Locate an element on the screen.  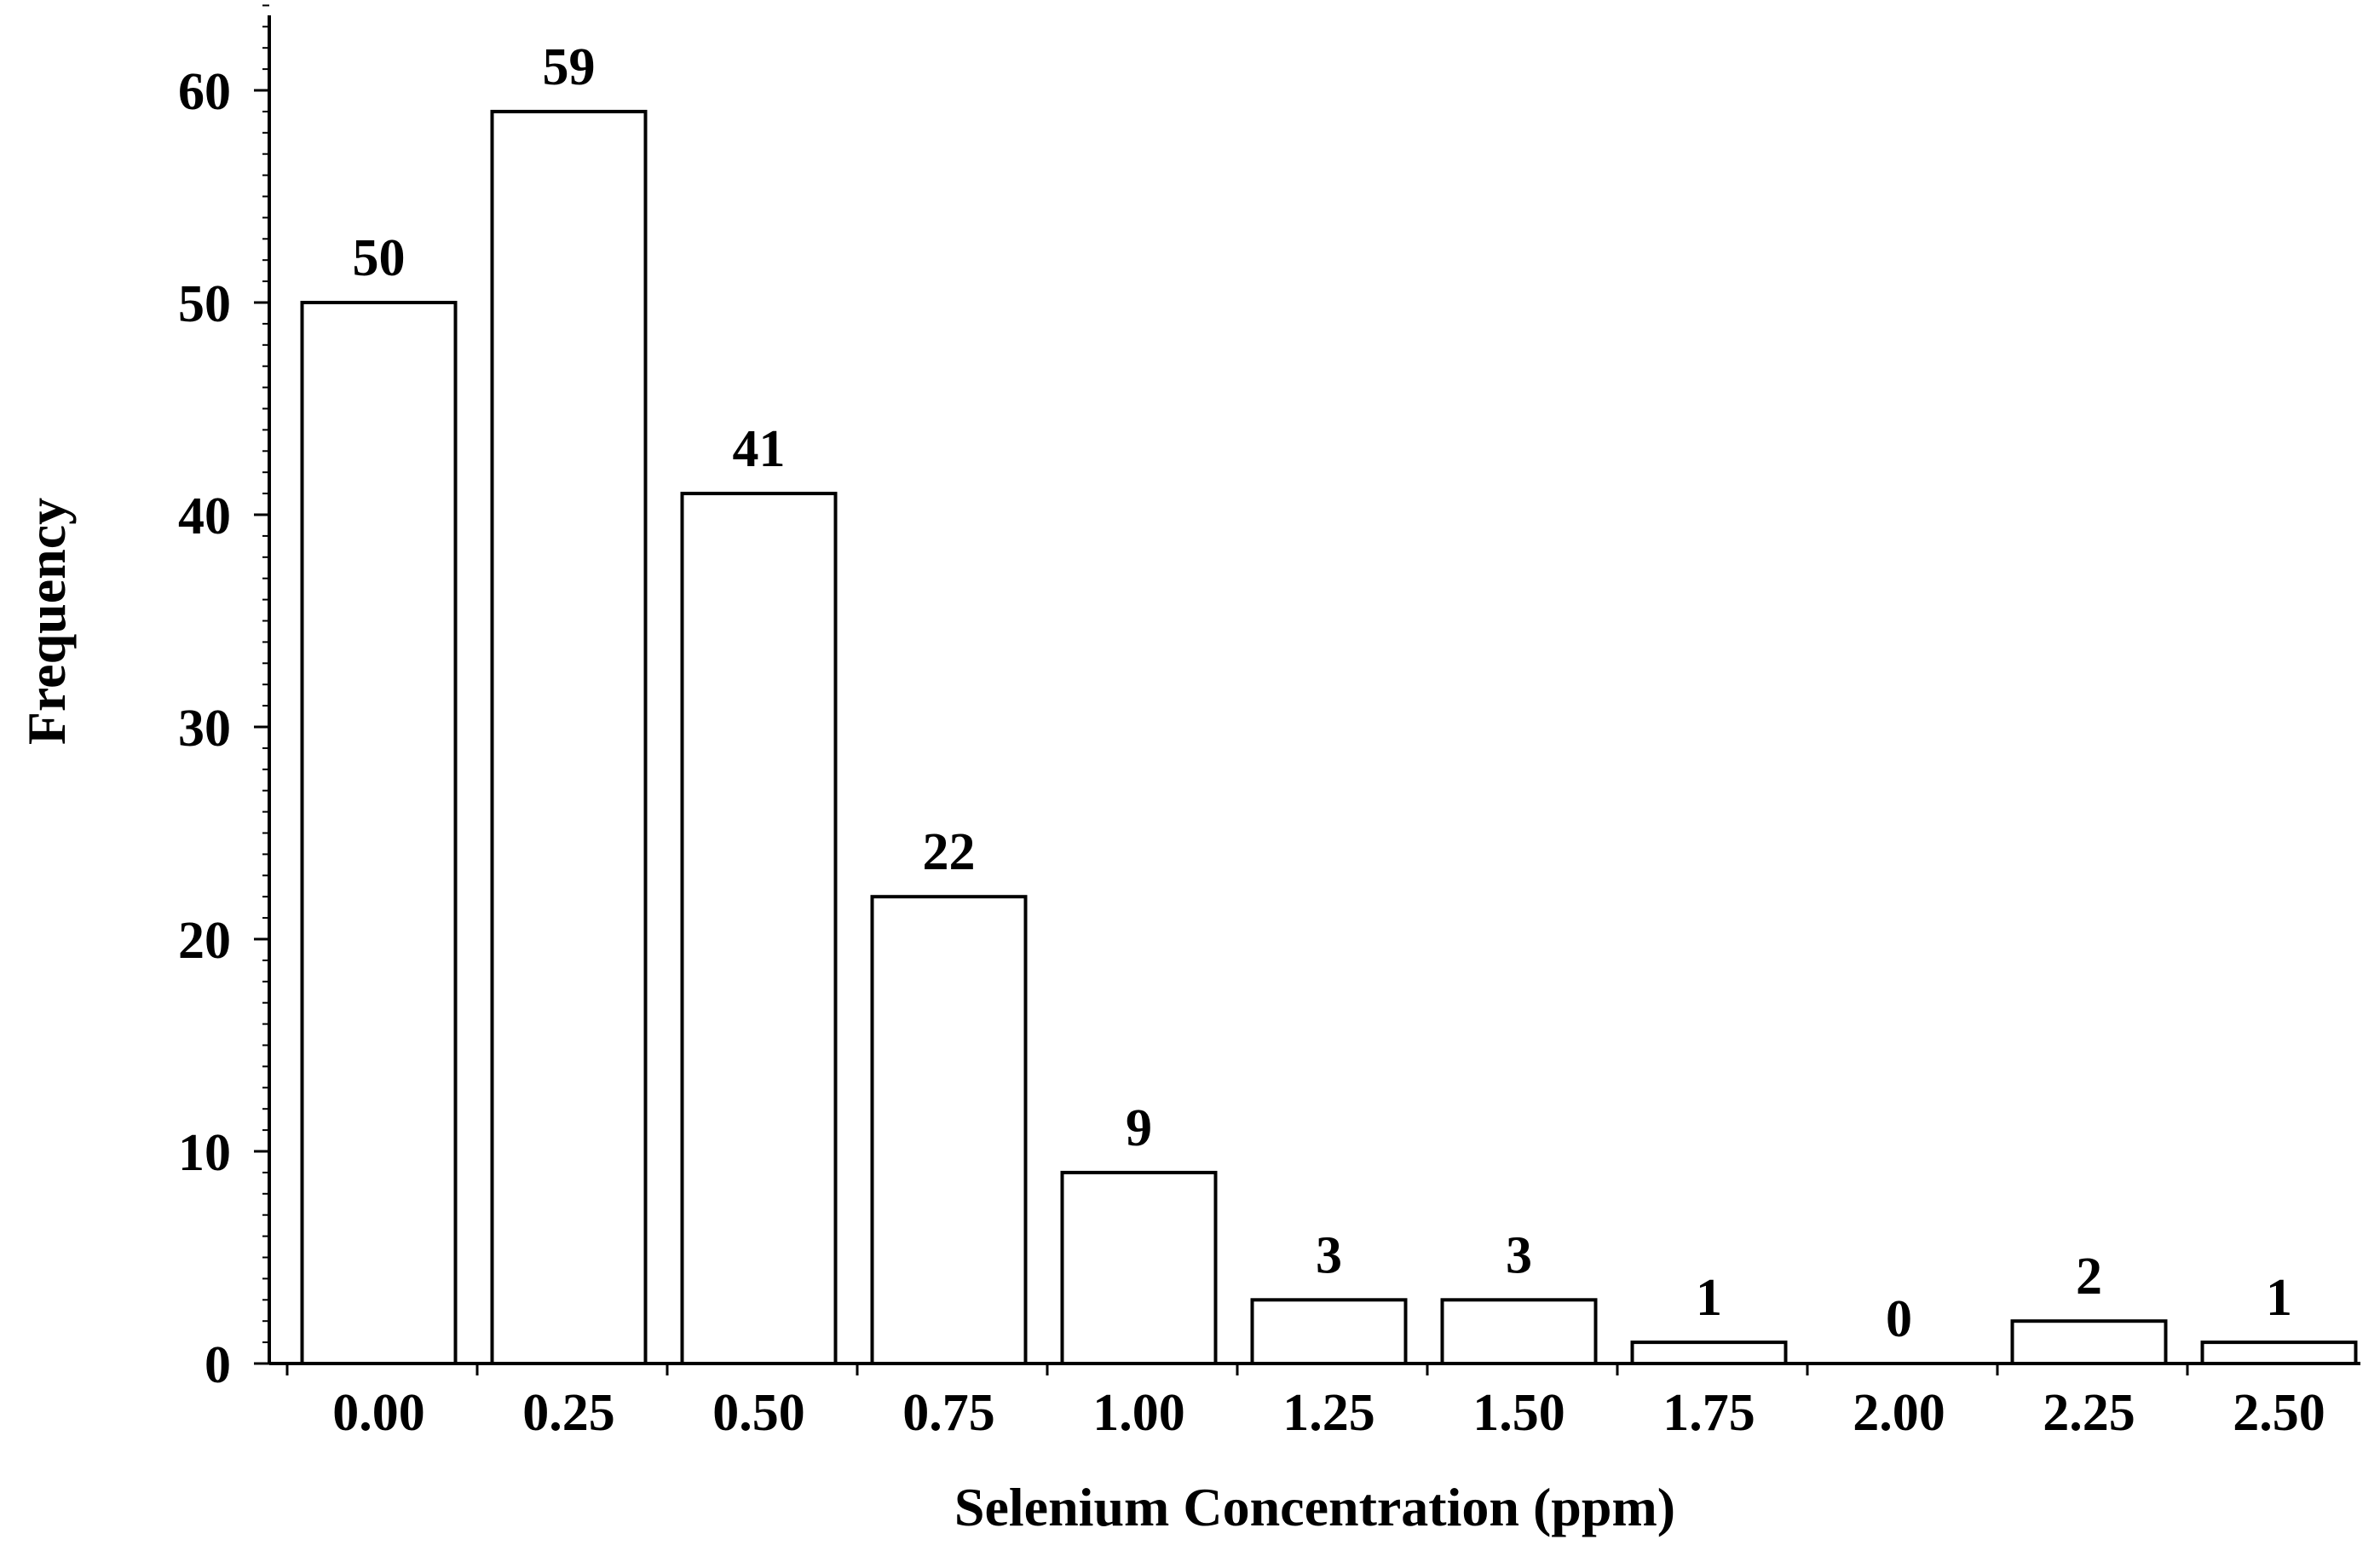
data-label-1.25: 3 is located at coordinates (1329, 1255).